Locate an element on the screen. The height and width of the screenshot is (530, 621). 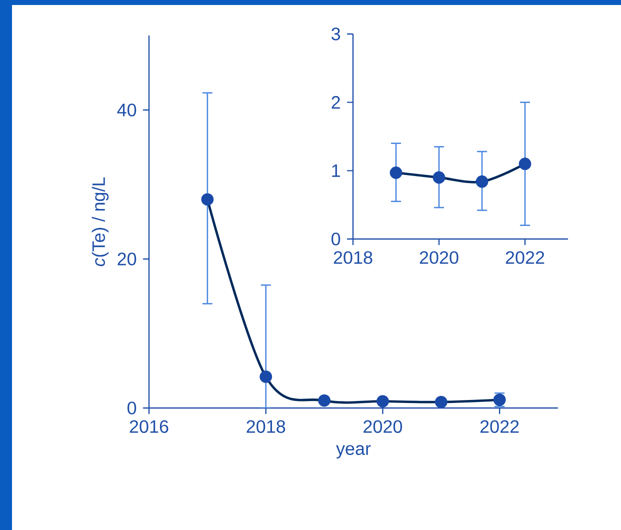
y-tick-label: 1 is located at coordinates (336, 170).